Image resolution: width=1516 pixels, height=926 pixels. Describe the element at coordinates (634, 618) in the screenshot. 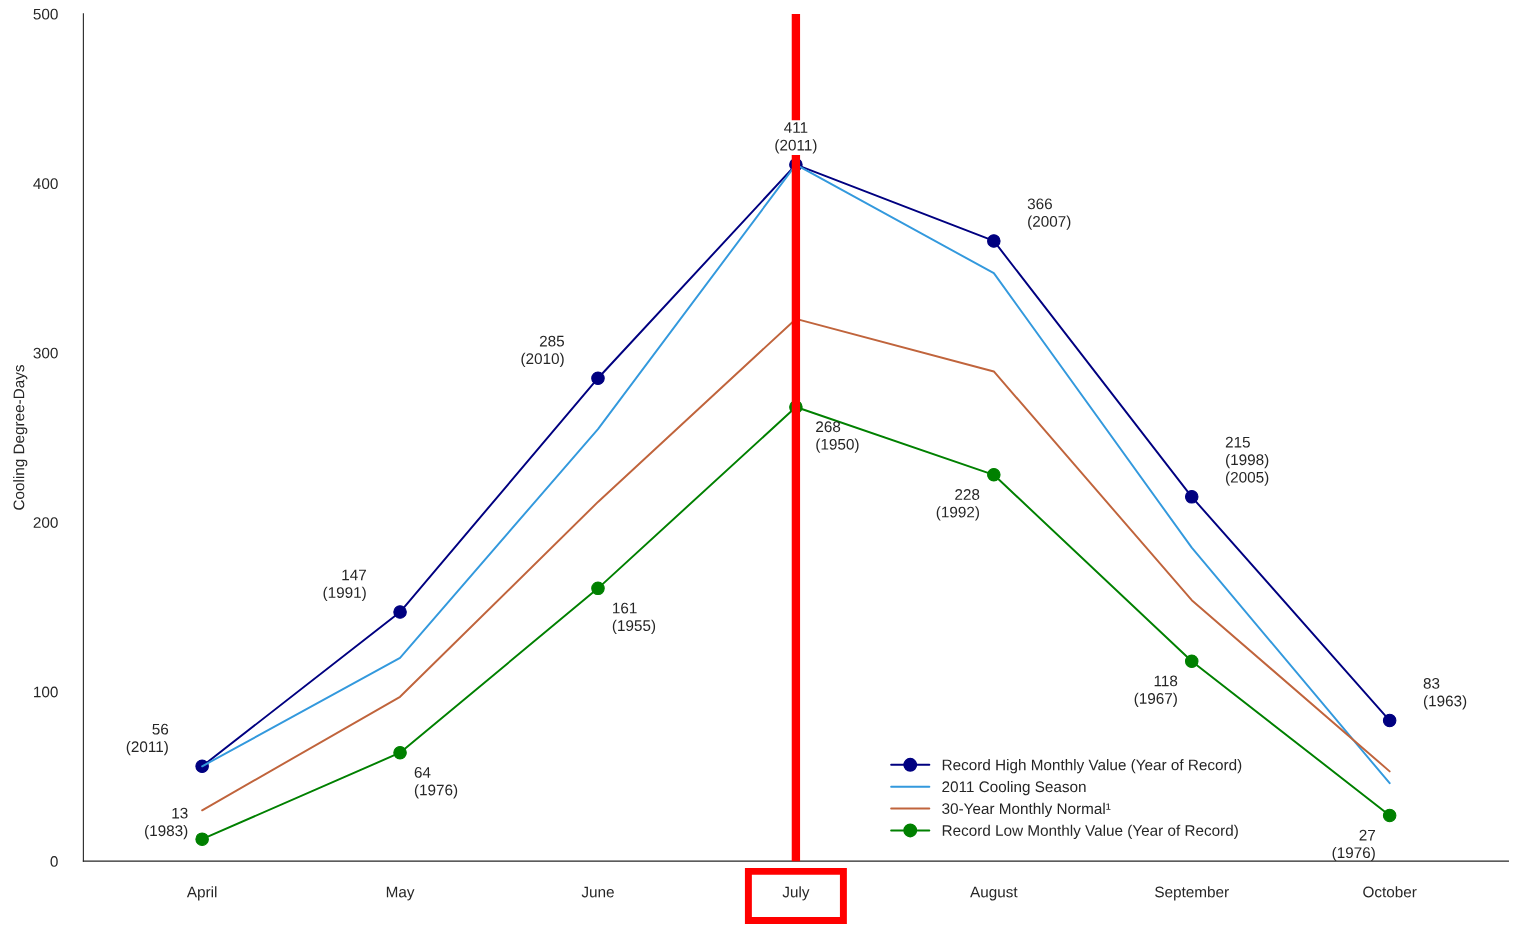

I see `data-label: 161 (1955)` at that location.